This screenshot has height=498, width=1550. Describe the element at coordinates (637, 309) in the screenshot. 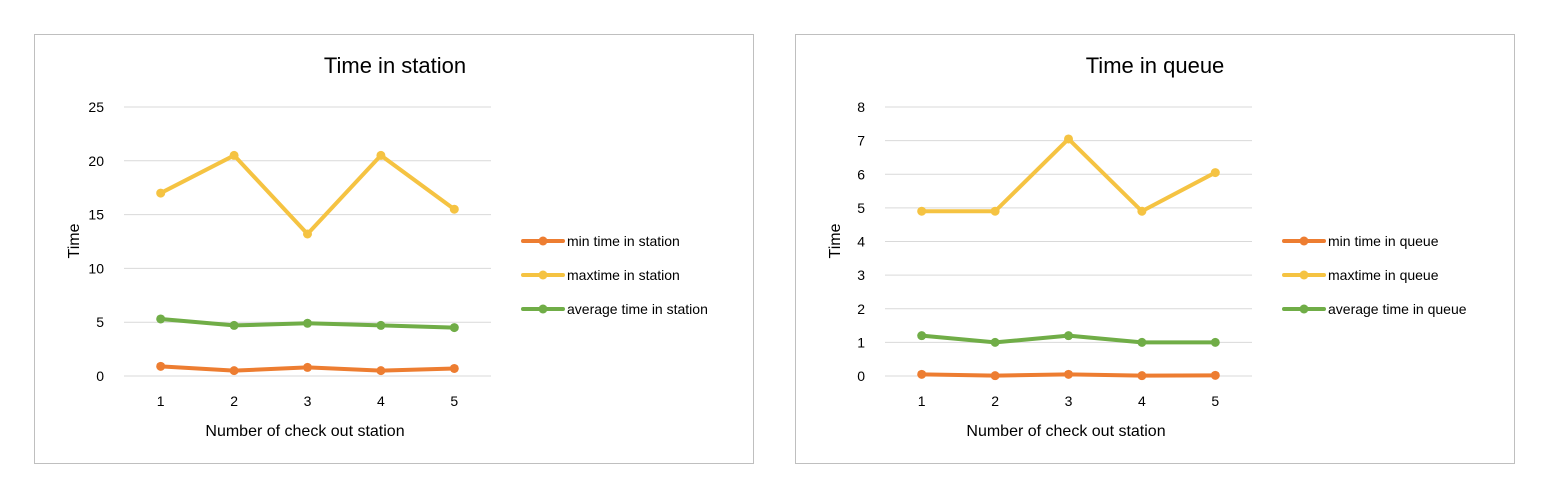

I see `legend-label: average time in station` at that location.